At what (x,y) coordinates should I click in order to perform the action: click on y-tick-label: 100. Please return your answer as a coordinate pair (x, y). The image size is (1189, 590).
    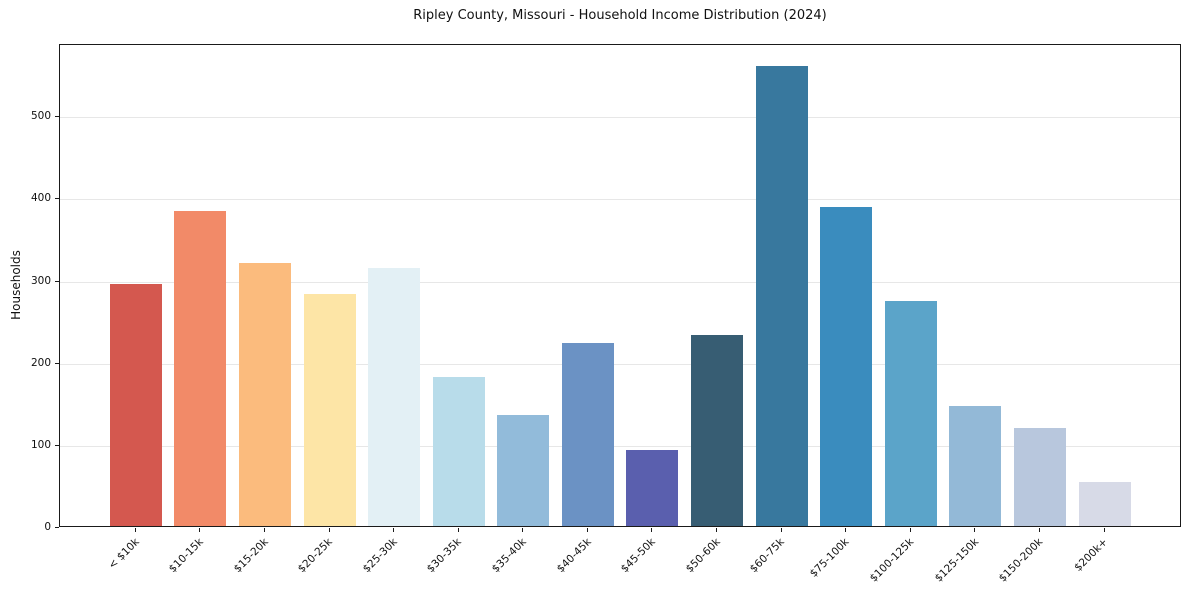
    Looking at the image, I should click on (40, 444).